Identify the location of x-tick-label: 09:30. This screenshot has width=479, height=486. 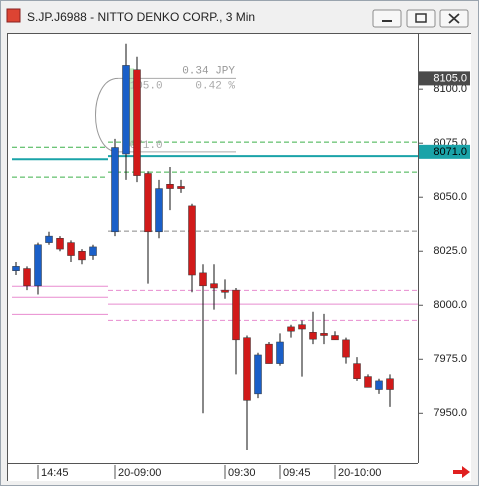
(242, 473).